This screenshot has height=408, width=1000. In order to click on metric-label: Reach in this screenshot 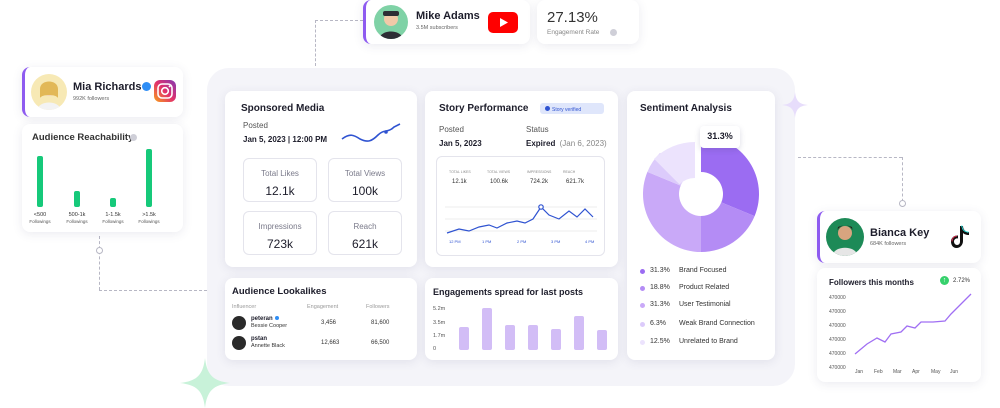, I will do `click(365, 226)`.